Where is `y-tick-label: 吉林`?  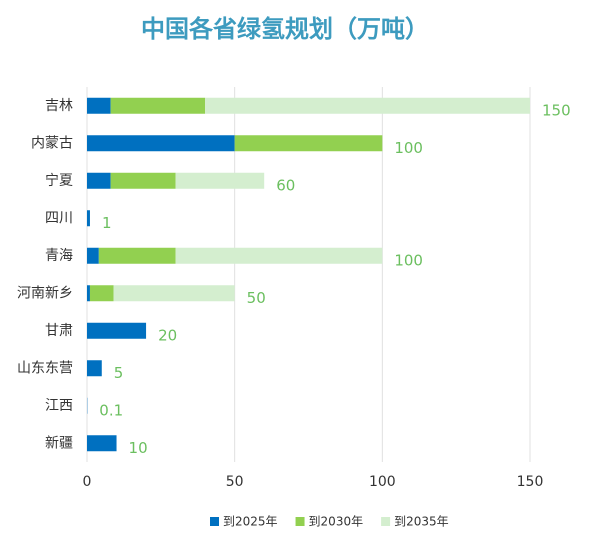 y-tick-label: 吉林 is located at coordinates (59, 106).